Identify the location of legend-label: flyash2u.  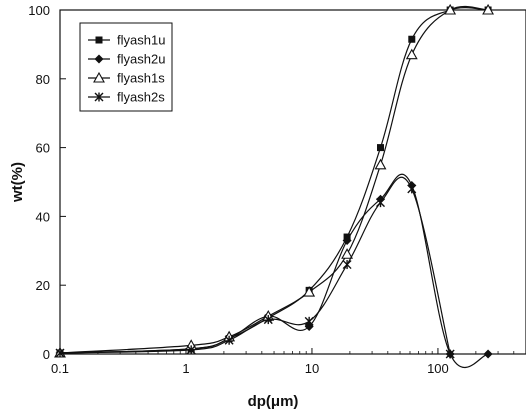
(141, 59).